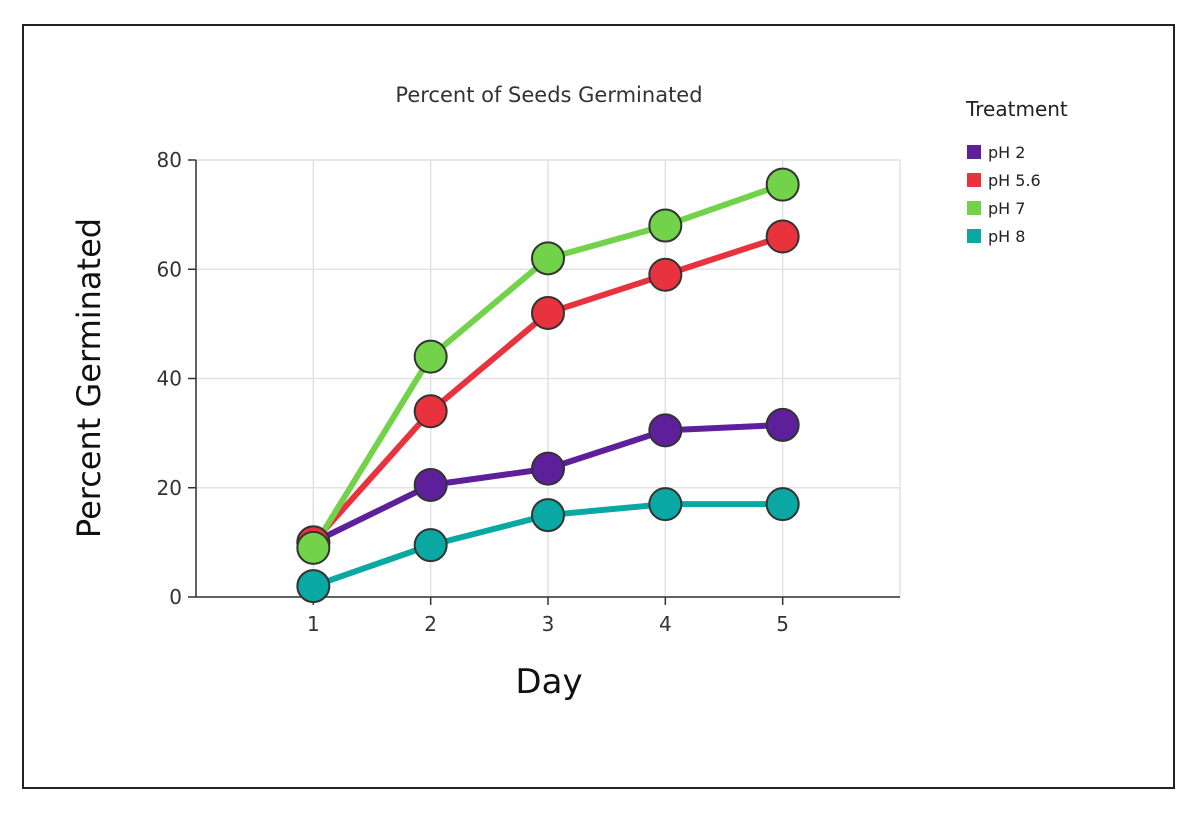  I want to click on legend-title: Treatment, so click(1016, 109).